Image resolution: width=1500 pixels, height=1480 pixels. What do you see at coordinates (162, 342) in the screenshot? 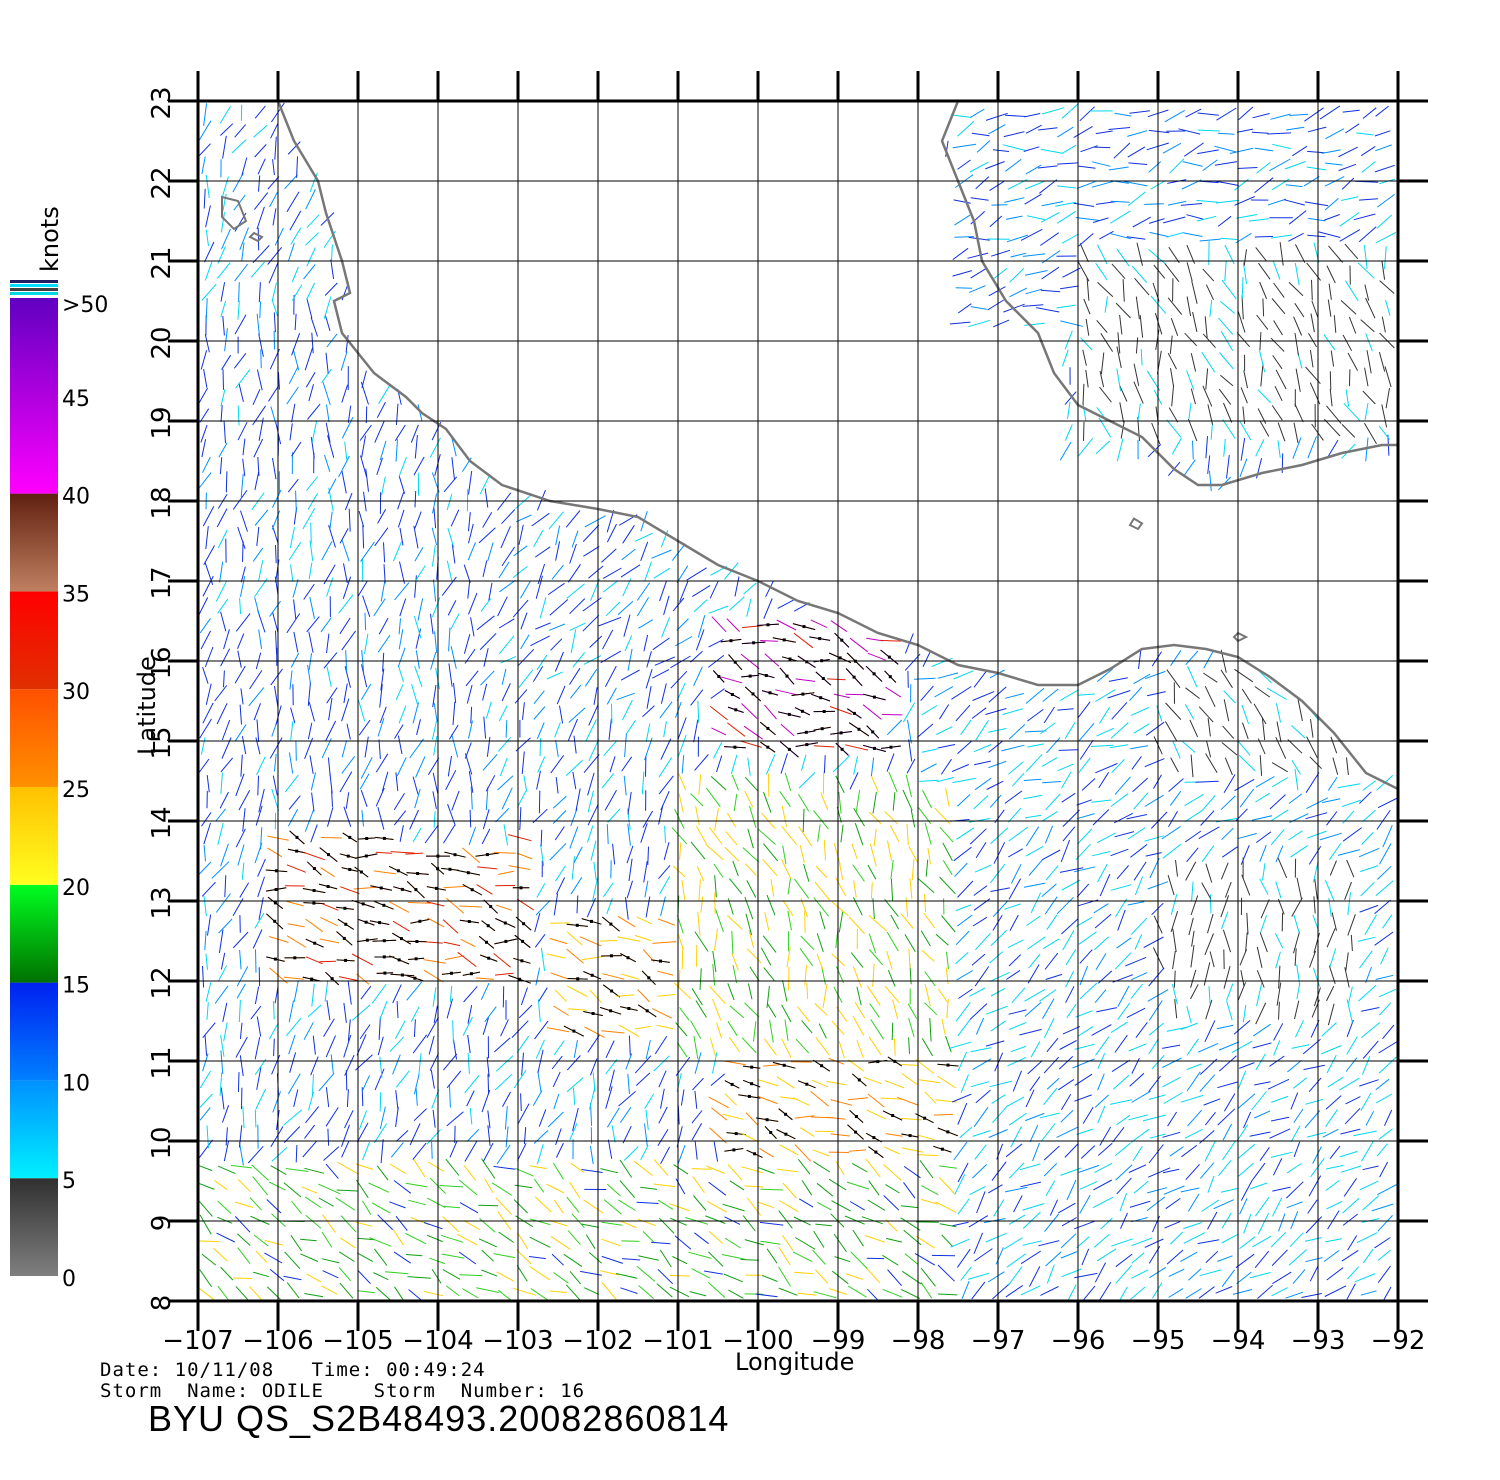
I see `lat-tick-label: 20` at bounding box center [162, 342].